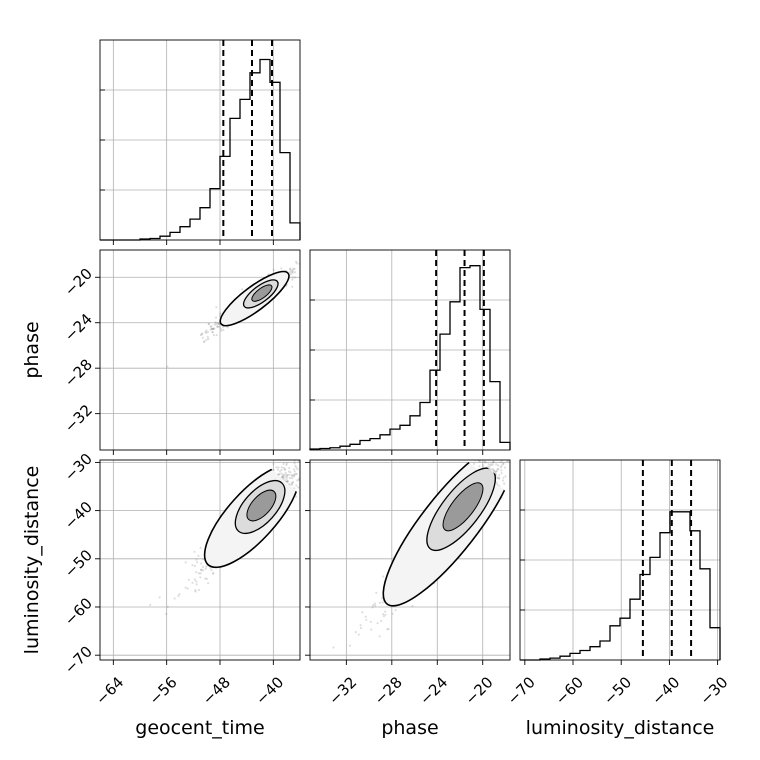  I want to click on density-layer, so click(365, 402).